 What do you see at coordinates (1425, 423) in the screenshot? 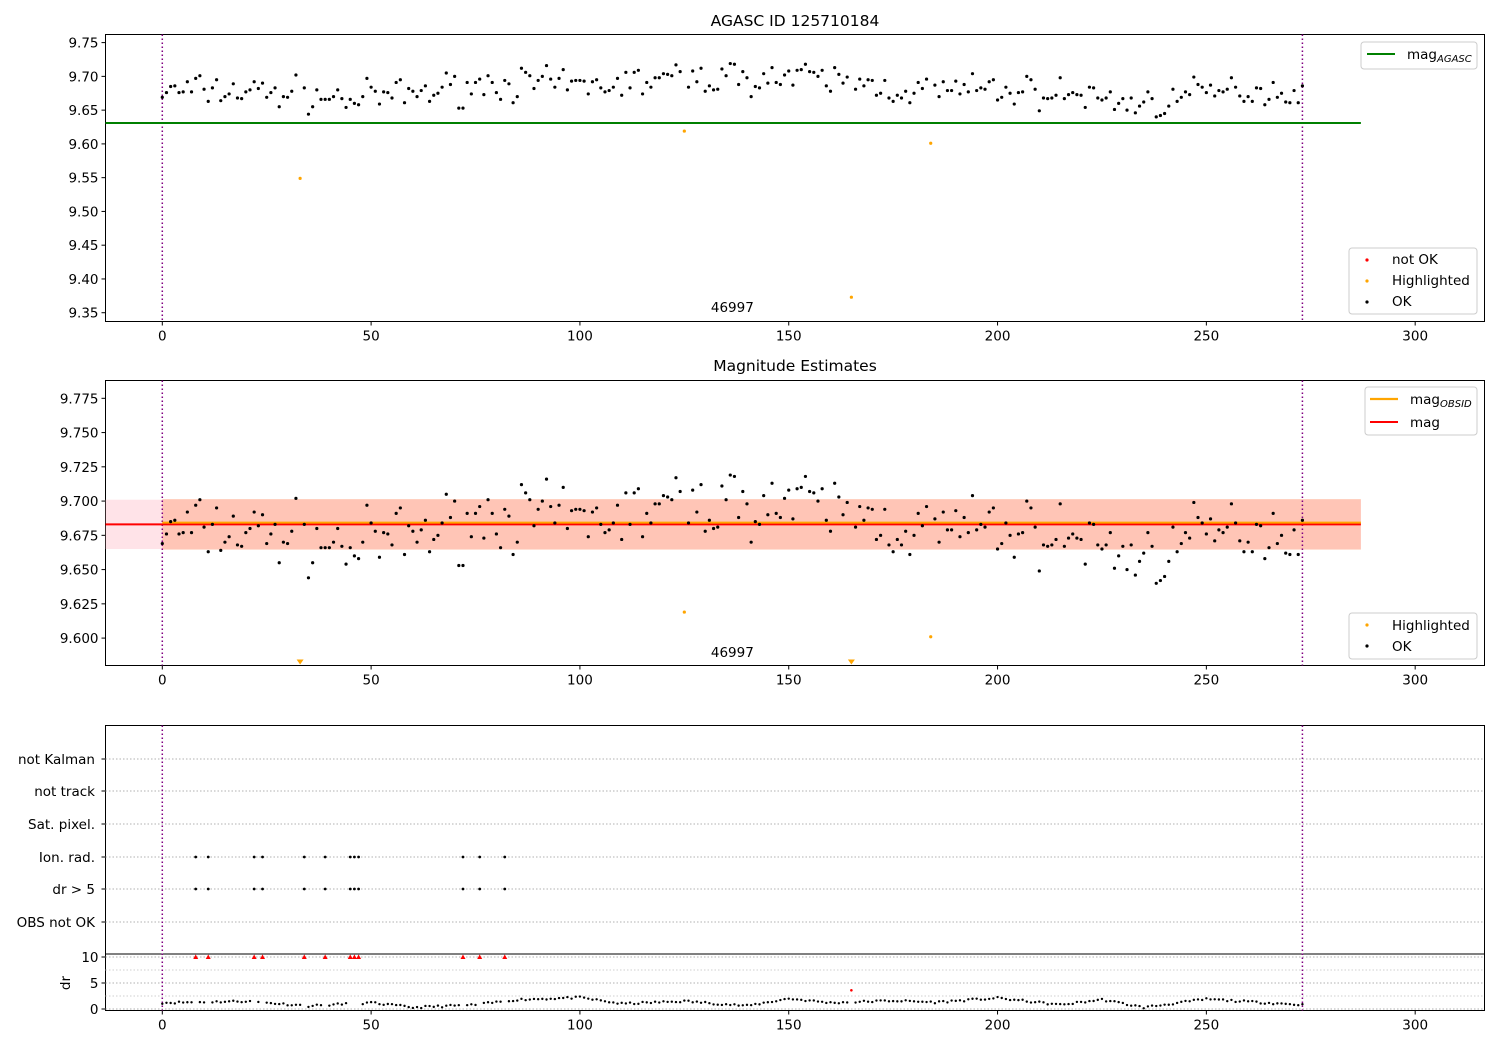
I see `legend-label-mag: mag` at bounding box center [1425, 423].